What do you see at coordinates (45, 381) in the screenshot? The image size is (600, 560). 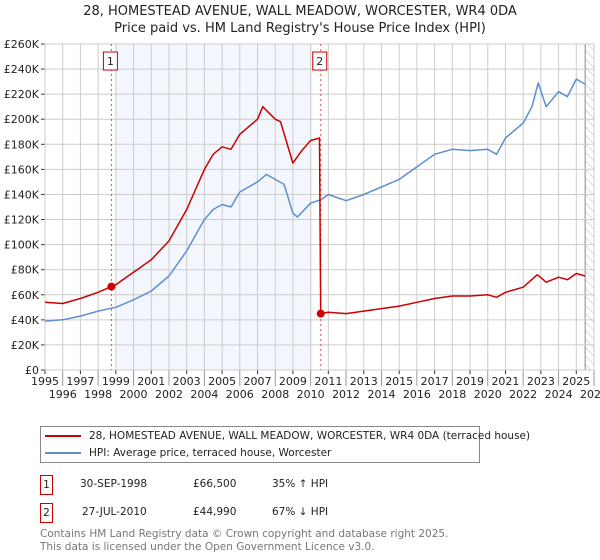 I see `x-tick-label: 1995` at bounding box center [45, 381].